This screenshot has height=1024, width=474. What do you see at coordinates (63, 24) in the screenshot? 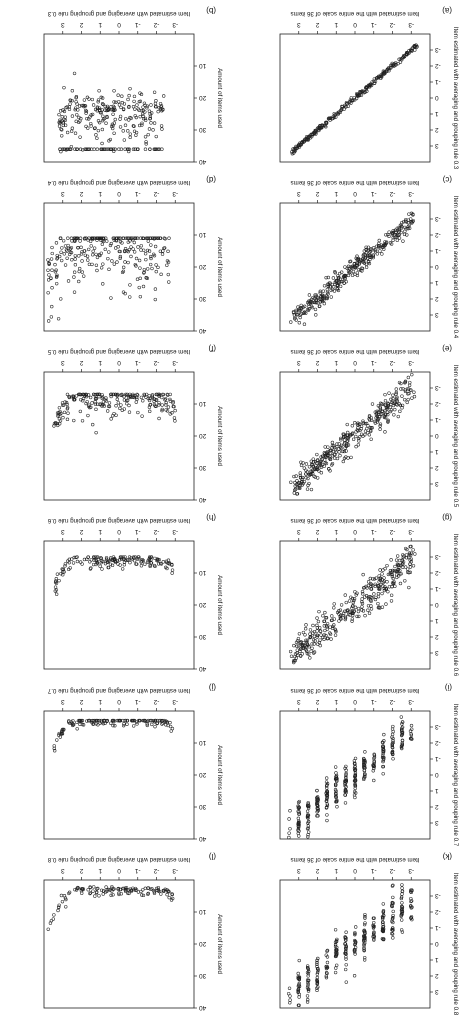
I see `x-tick-label: 3` at bounding box center [63, 24].